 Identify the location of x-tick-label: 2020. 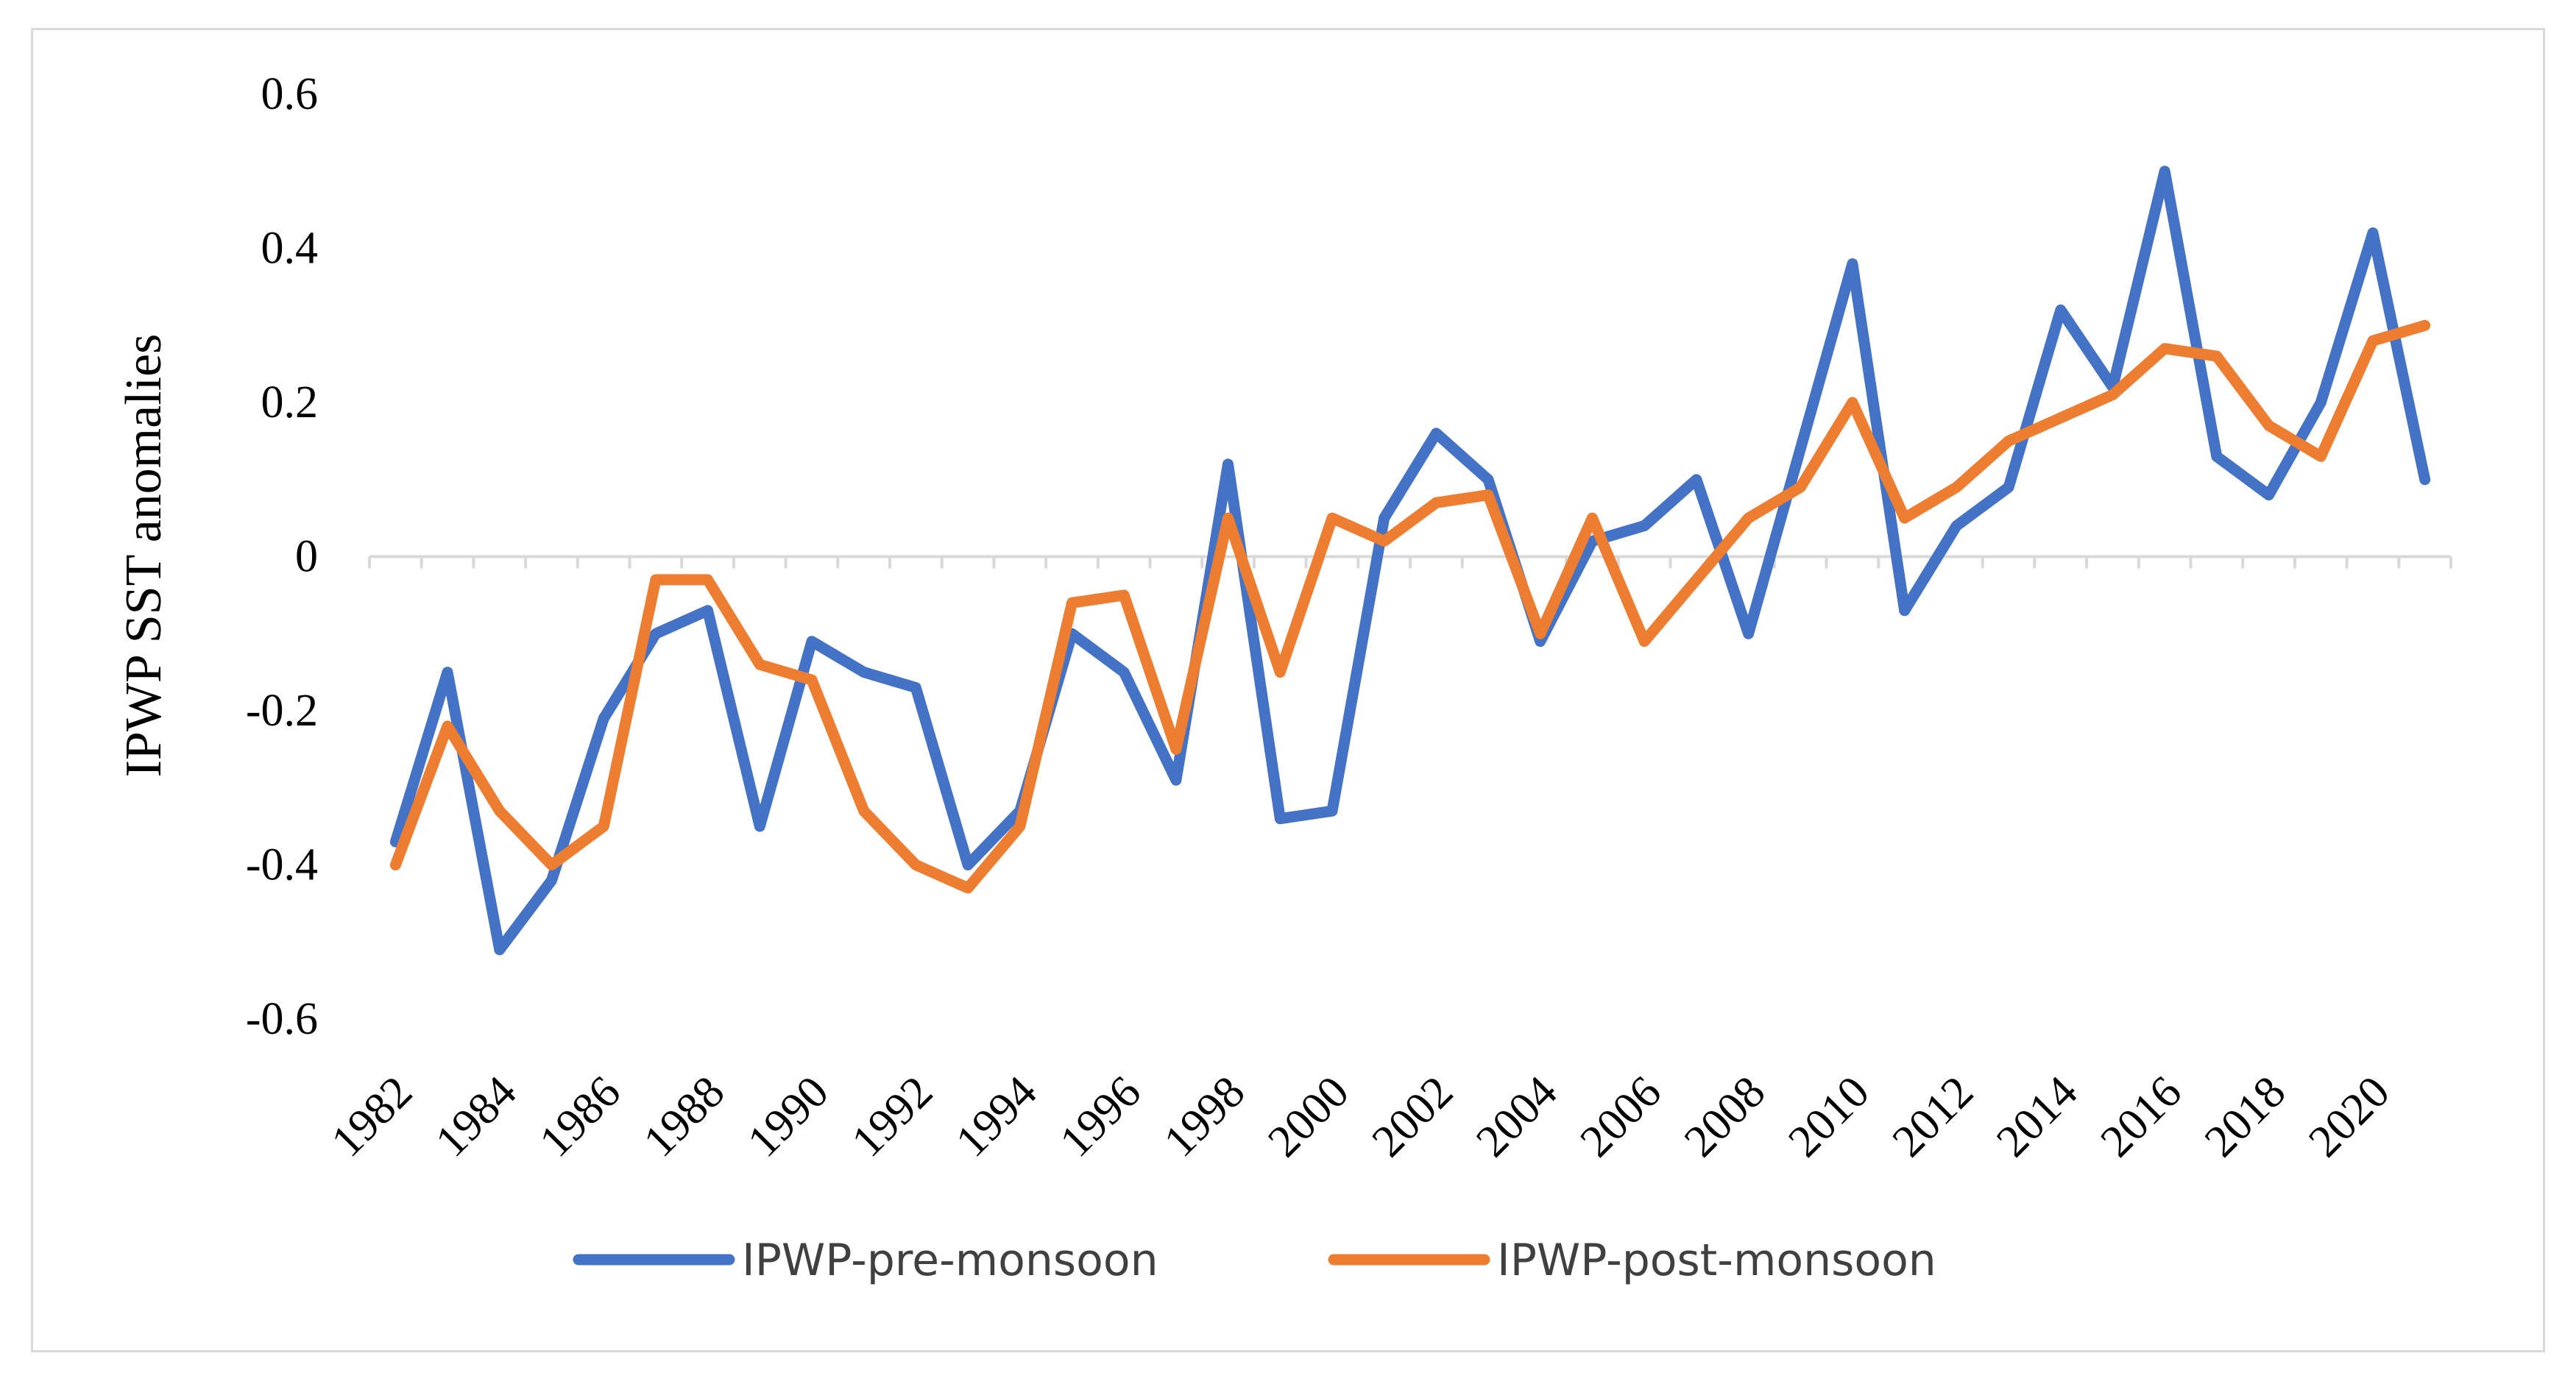
(2349, 1117).